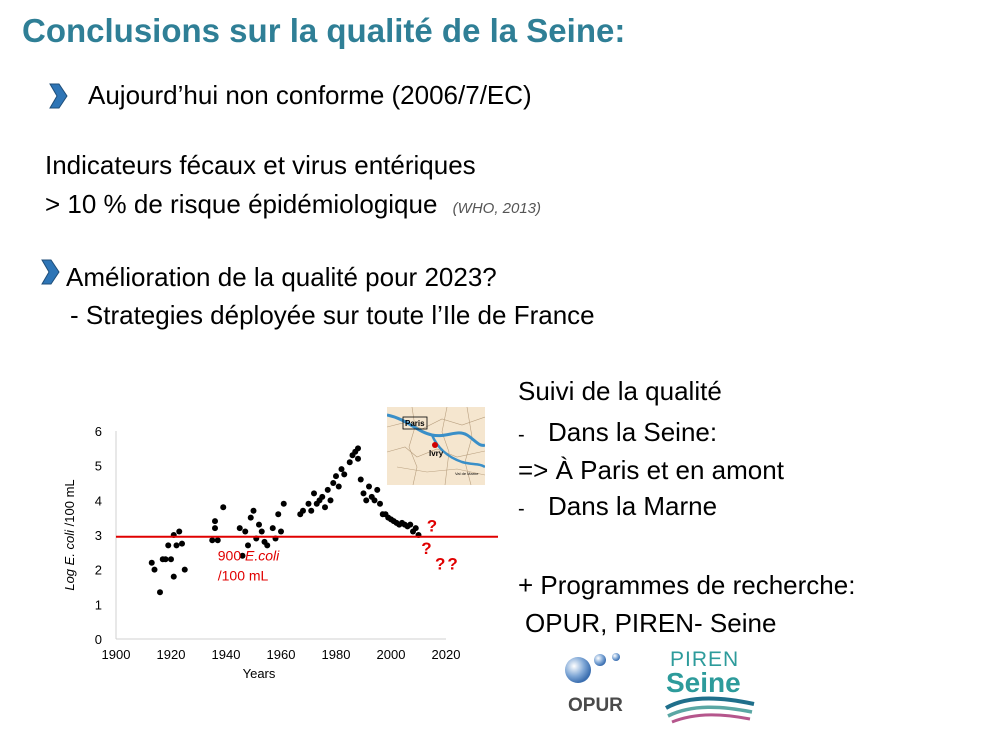 The height and width of the screenshot is (732, 988). Describe the element at coordinates (633, 432) in the screenshot. I see `monitoring-item-seine-label: Dans la Seine:` at that location.